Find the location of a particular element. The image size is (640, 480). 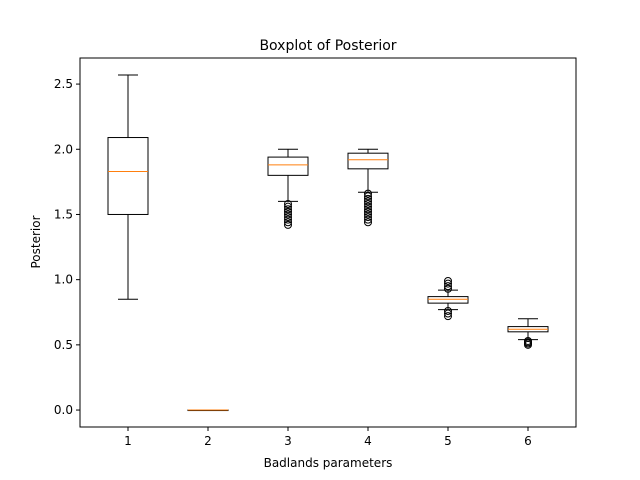

x-tick-label: 5 is located at coordinates (448, 441).